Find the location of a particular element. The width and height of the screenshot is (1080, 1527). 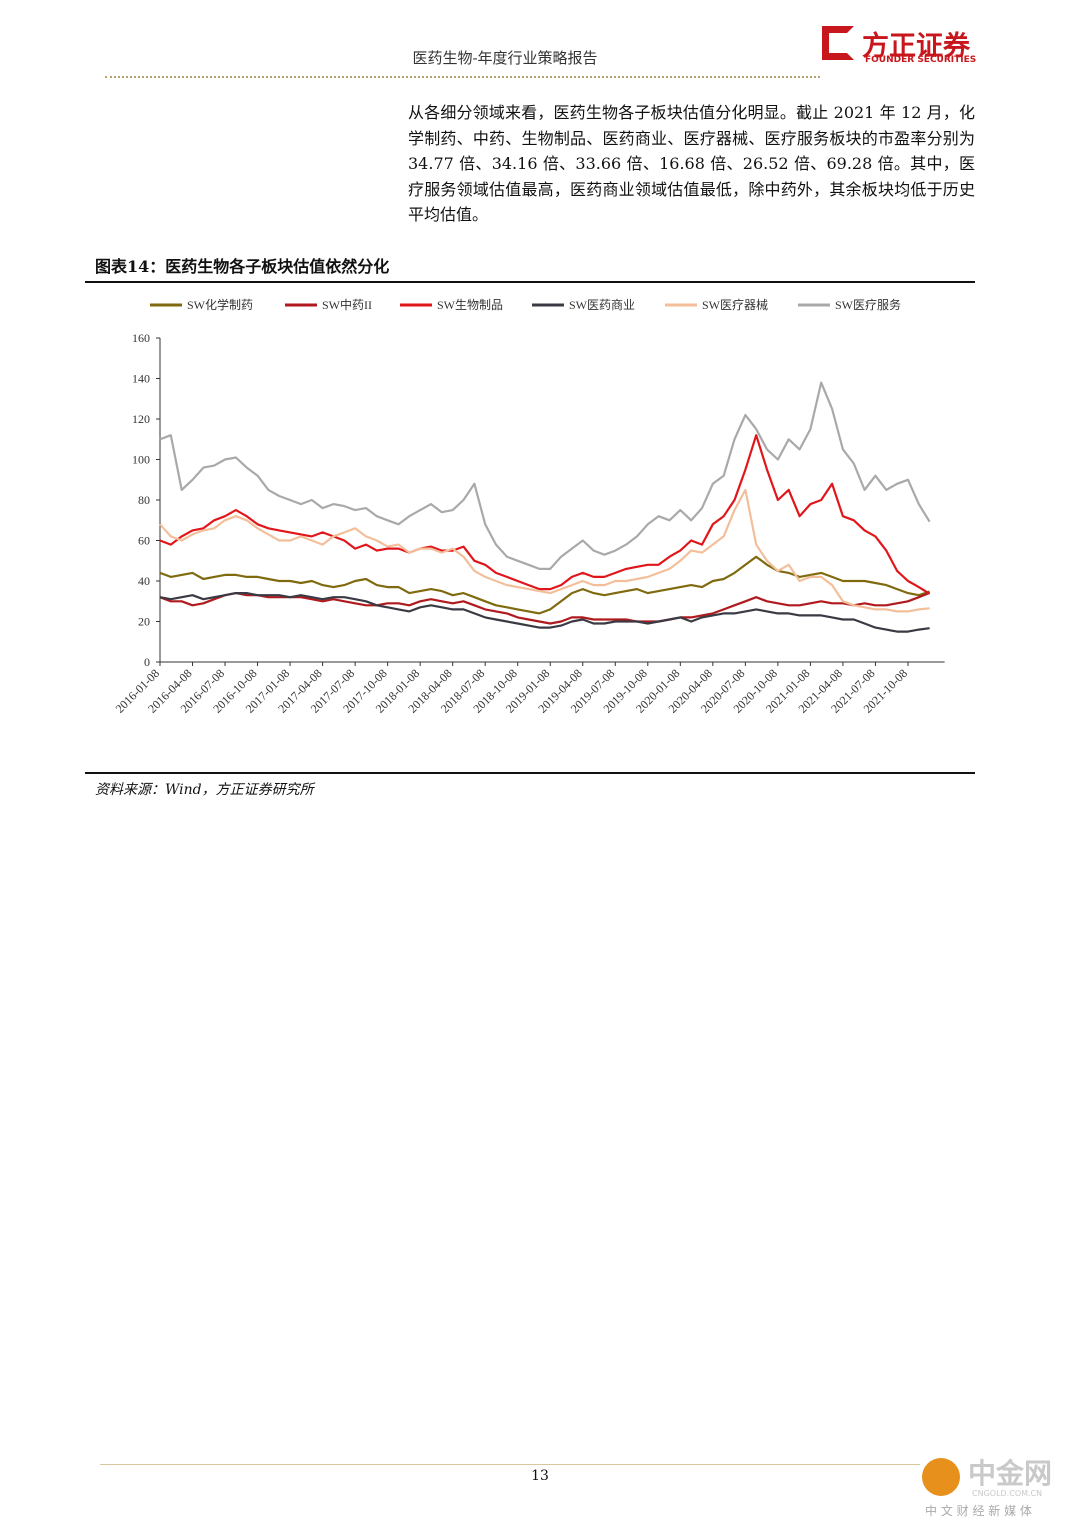

footer-rule is located at coordinates (510, 1464).